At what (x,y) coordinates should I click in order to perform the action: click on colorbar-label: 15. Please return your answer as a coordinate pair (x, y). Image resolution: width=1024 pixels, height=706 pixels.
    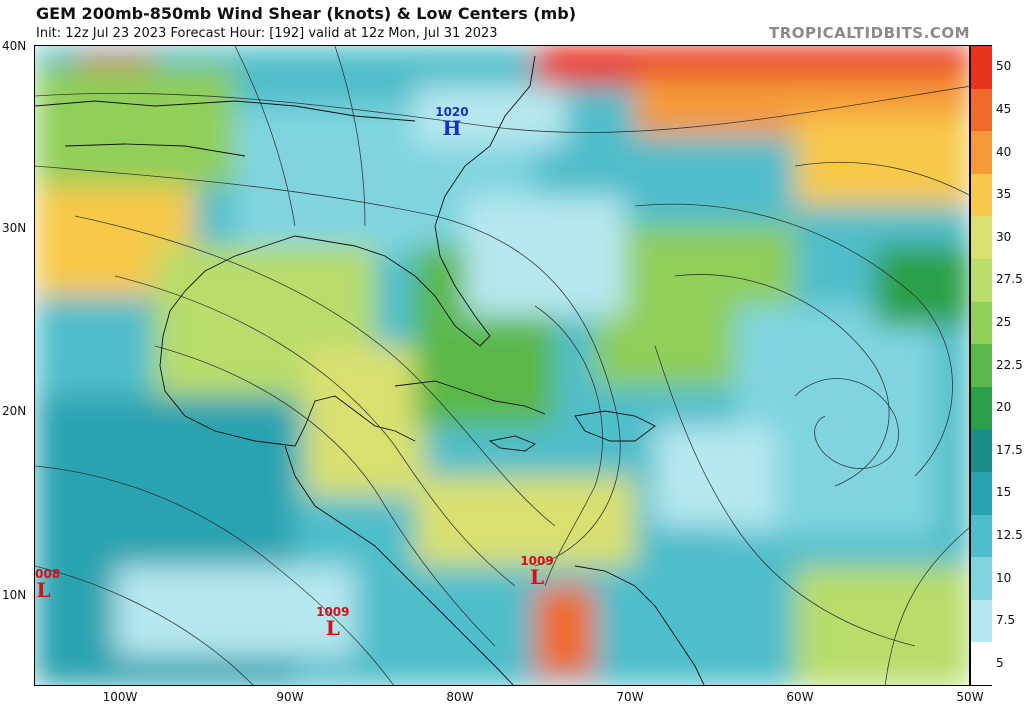
    Looking at the image, I should click on (1004, 492).